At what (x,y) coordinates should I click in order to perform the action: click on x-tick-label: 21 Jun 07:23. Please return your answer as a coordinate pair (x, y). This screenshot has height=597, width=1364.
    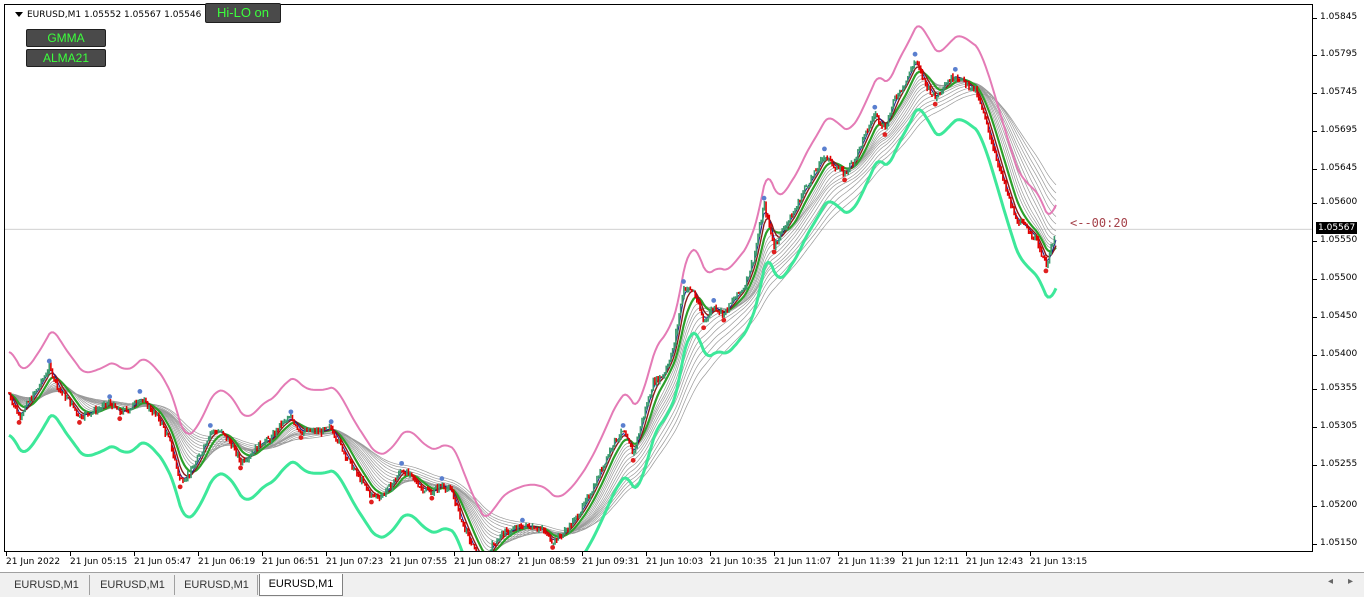
    Looking at the image, I should click on (355, 562).